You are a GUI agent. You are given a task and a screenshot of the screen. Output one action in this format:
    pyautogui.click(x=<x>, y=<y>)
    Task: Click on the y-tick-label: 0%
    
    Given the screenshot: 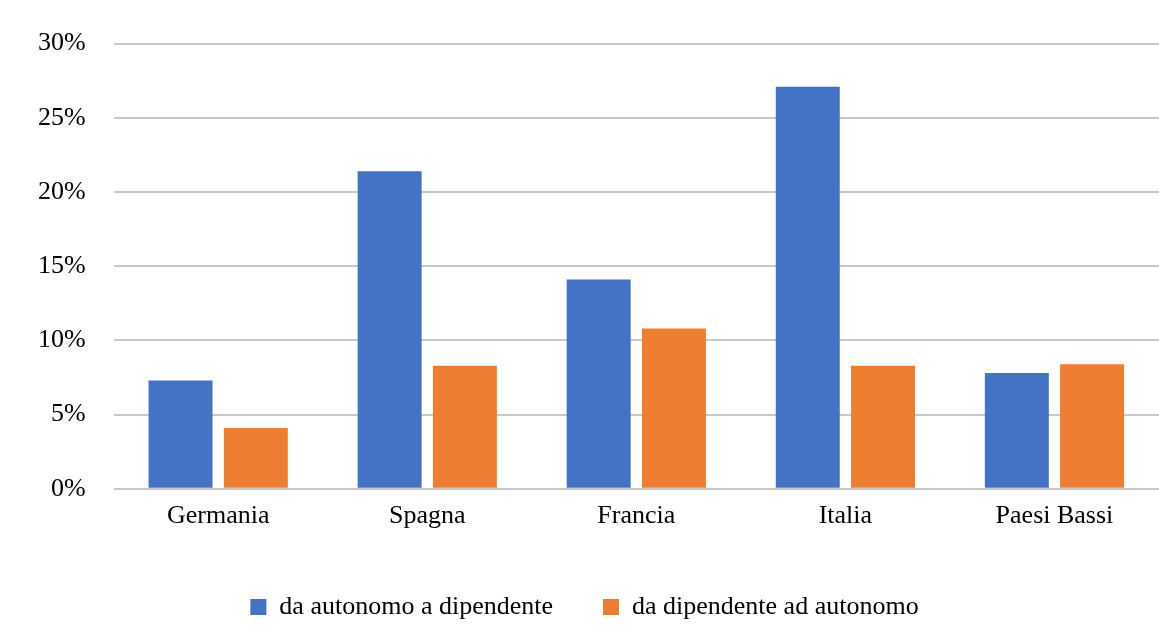 What is the action you would take?
    pyautogui.click(x=68, y=487)
    